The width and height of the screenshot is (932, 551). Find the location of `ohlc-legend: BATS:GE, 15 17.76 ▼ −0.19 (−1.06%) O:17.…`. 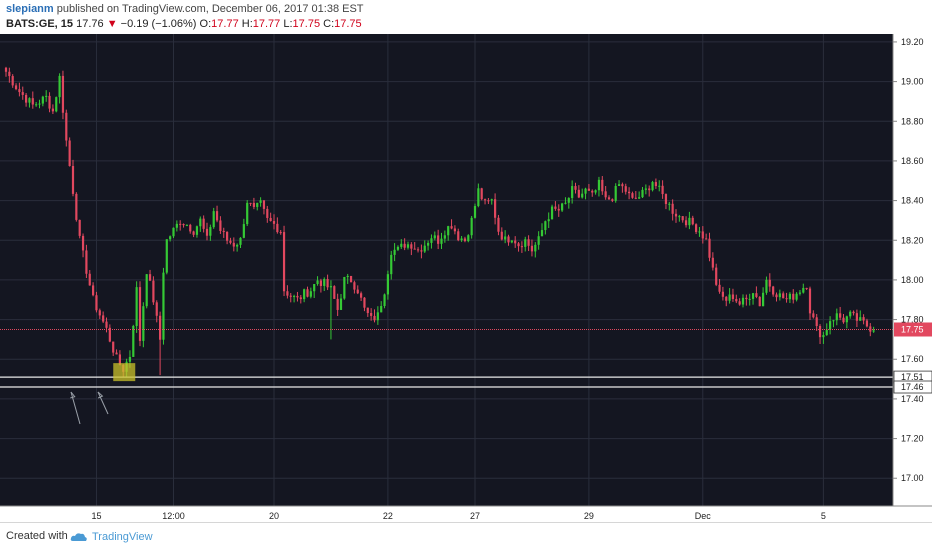

ohlc-legend: BATS:GE, 15 17.76 ▼ −0.19 (−1.06%) O:17.… is located at coordinates (184, 24).